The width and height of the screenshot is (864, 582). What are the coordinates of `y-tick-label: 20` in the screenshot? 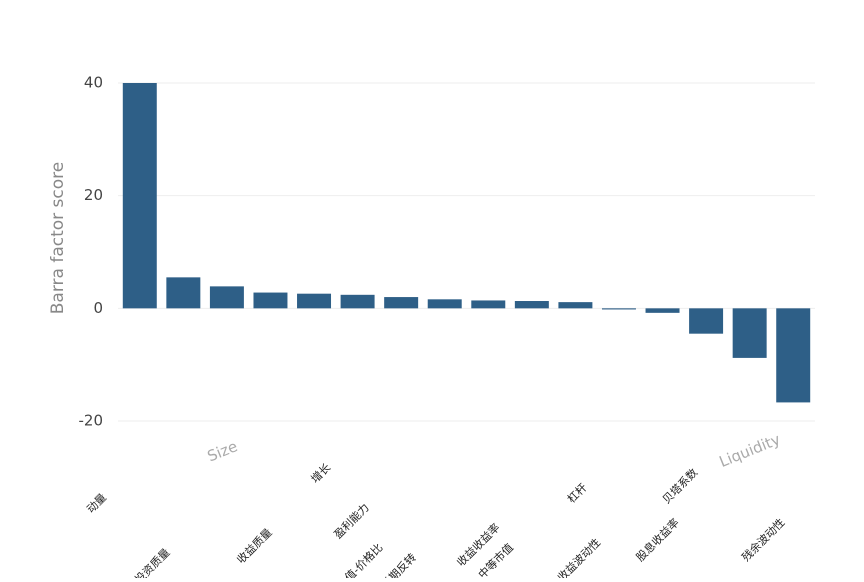 It's located at (93, 195).